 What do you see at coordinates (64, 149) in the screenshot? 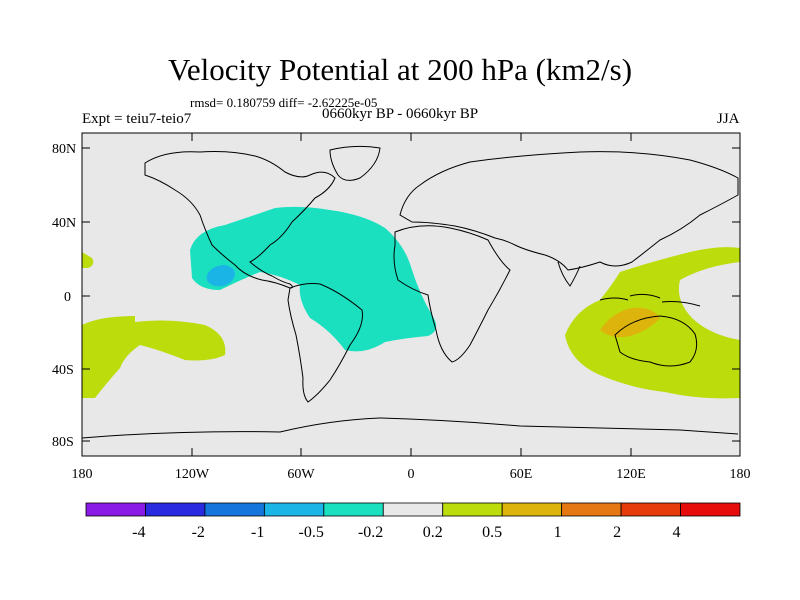
I see `lat-tick-label: 80N` at bounding box center [64, 149].